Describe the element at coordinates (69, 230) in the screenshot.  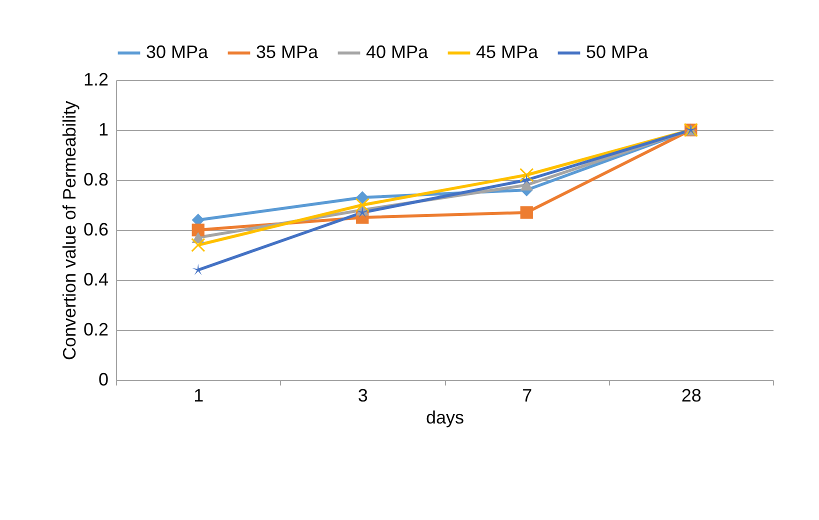
I see `y-axis-title: Convertion value of Permeability` at that location.